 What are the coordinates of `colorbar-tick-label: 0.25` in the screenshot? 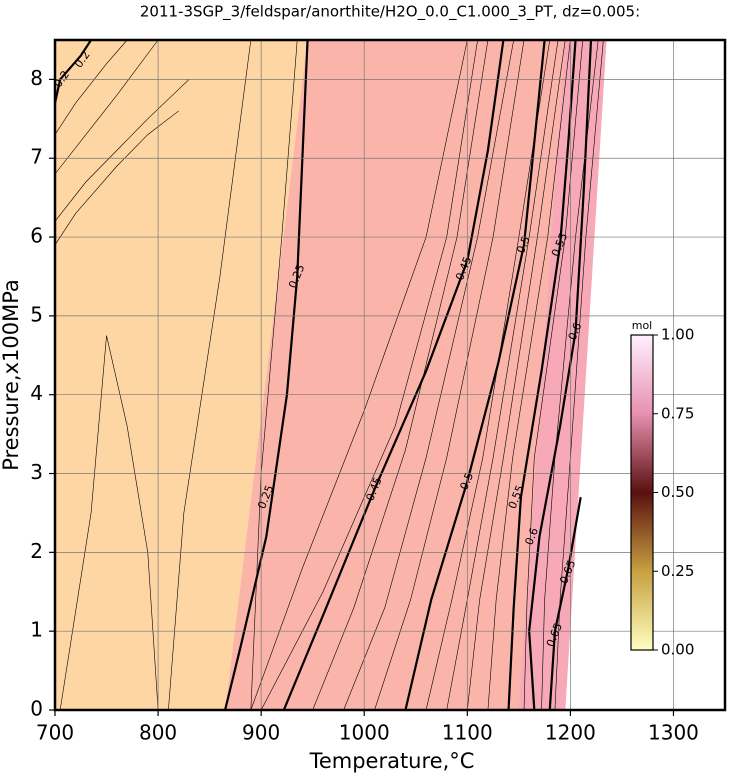 It's located at (677, 571).